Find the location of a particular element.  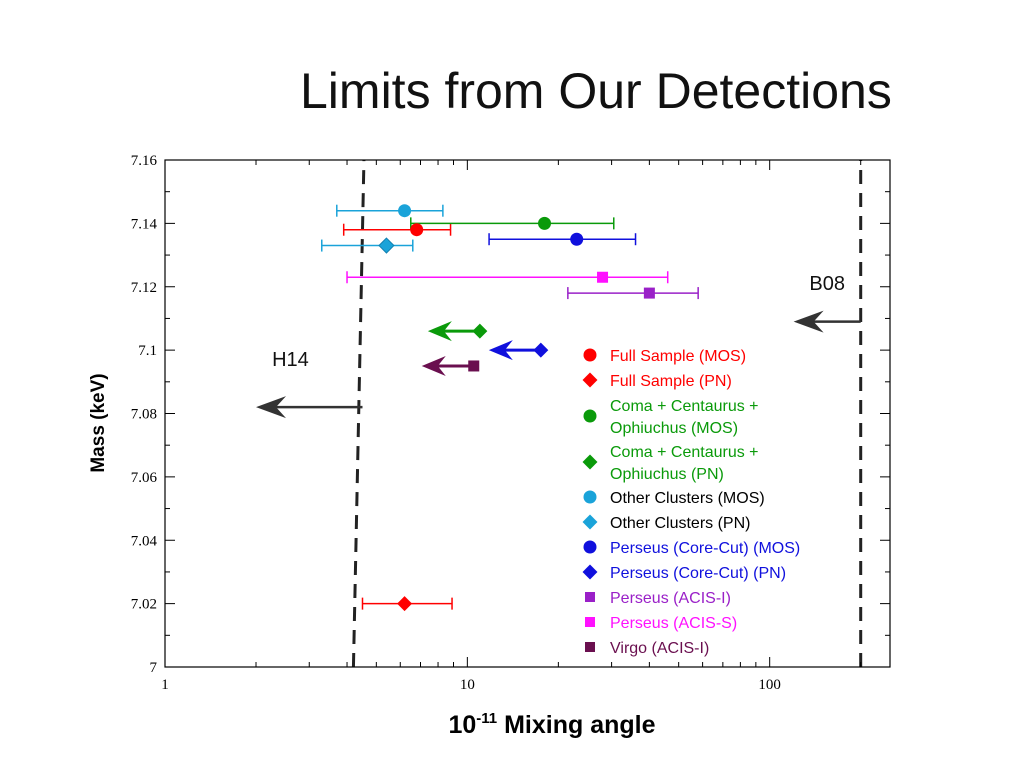

legend-label-line: Full Sample (MOS) is located at coordinates (678, 356).